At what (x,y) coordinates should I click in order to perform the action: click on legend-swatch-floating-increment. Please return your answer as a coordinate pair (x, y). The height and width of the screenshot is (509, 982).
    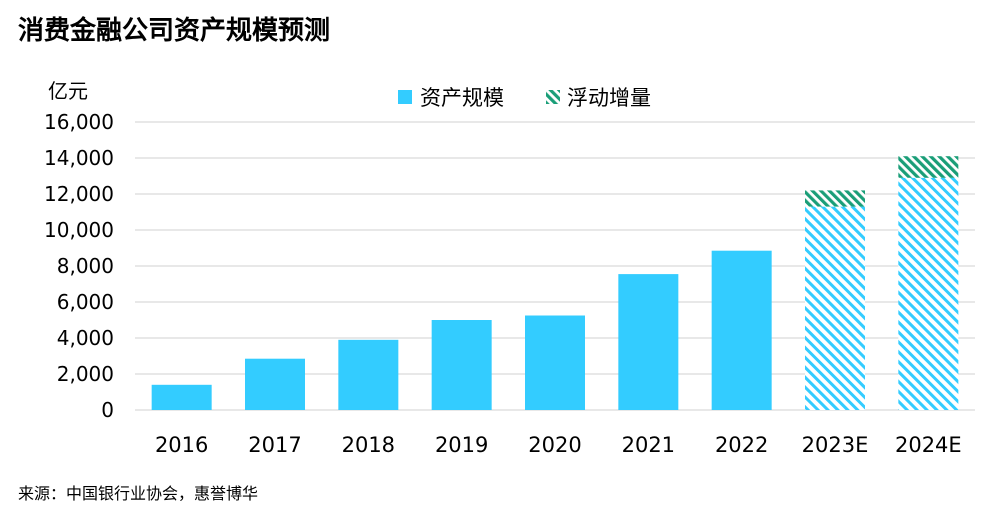
    Looking at the image, I should click on (553, 97).